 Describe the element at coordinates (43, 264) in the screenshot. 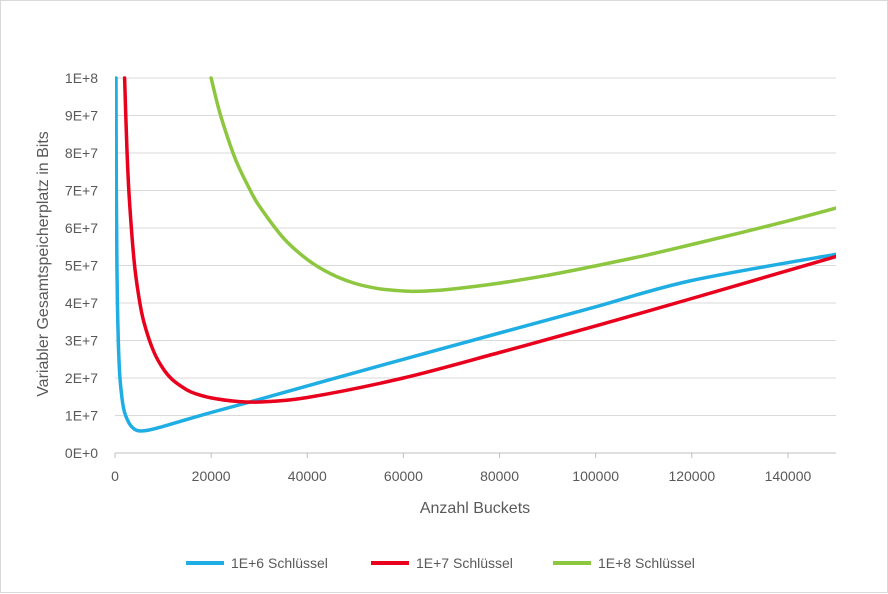

I see `y-axis-title: Variabler Gesamtspeicherplatz in Bits` at that location.